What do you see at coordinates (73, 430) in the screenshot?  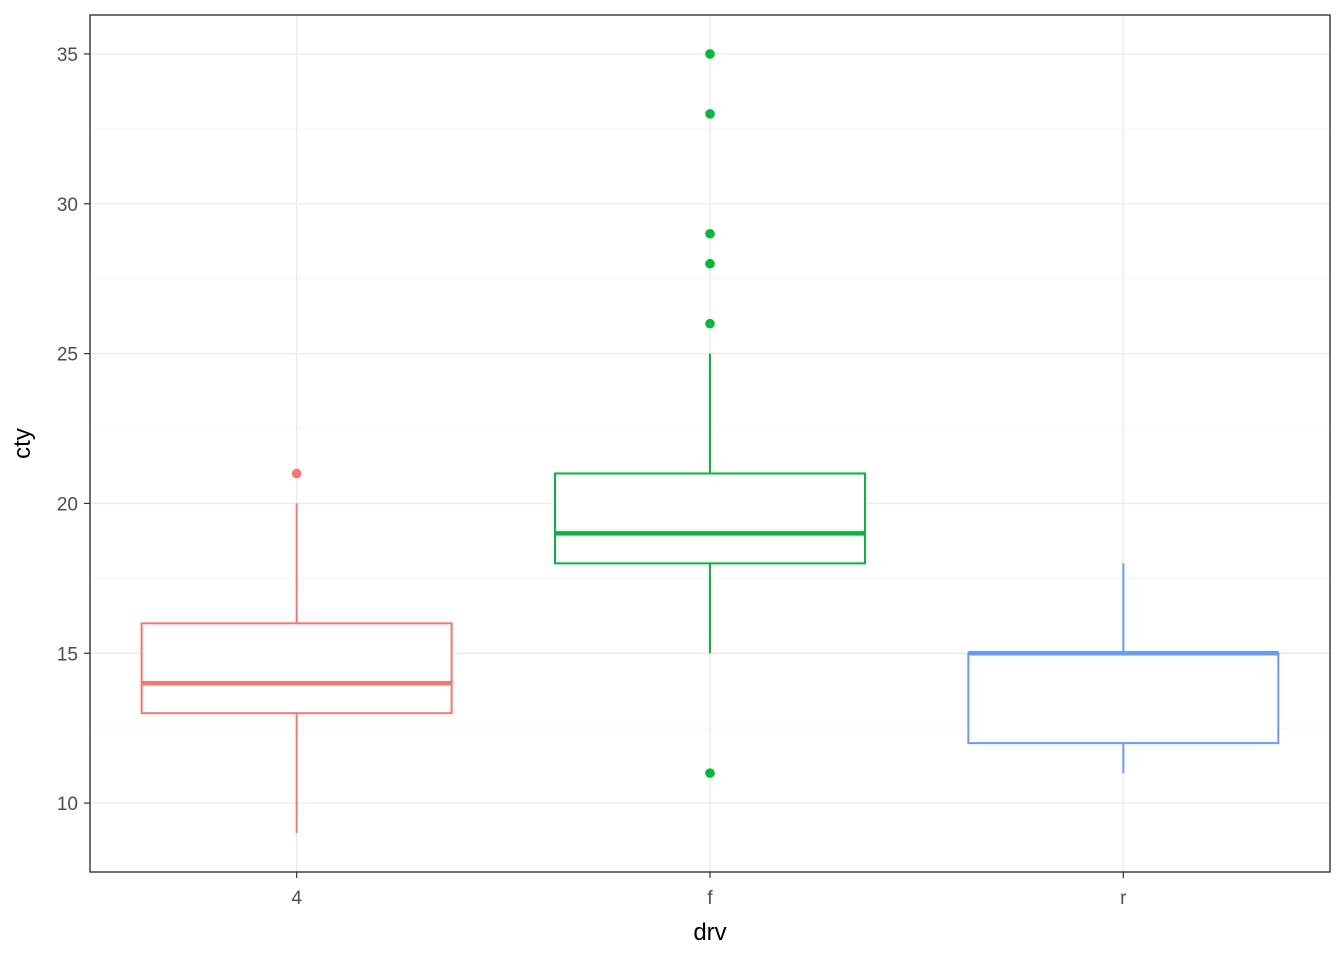 I see `y-axis: 10 15 20 25 30 35` at bounding box center [73, 430].